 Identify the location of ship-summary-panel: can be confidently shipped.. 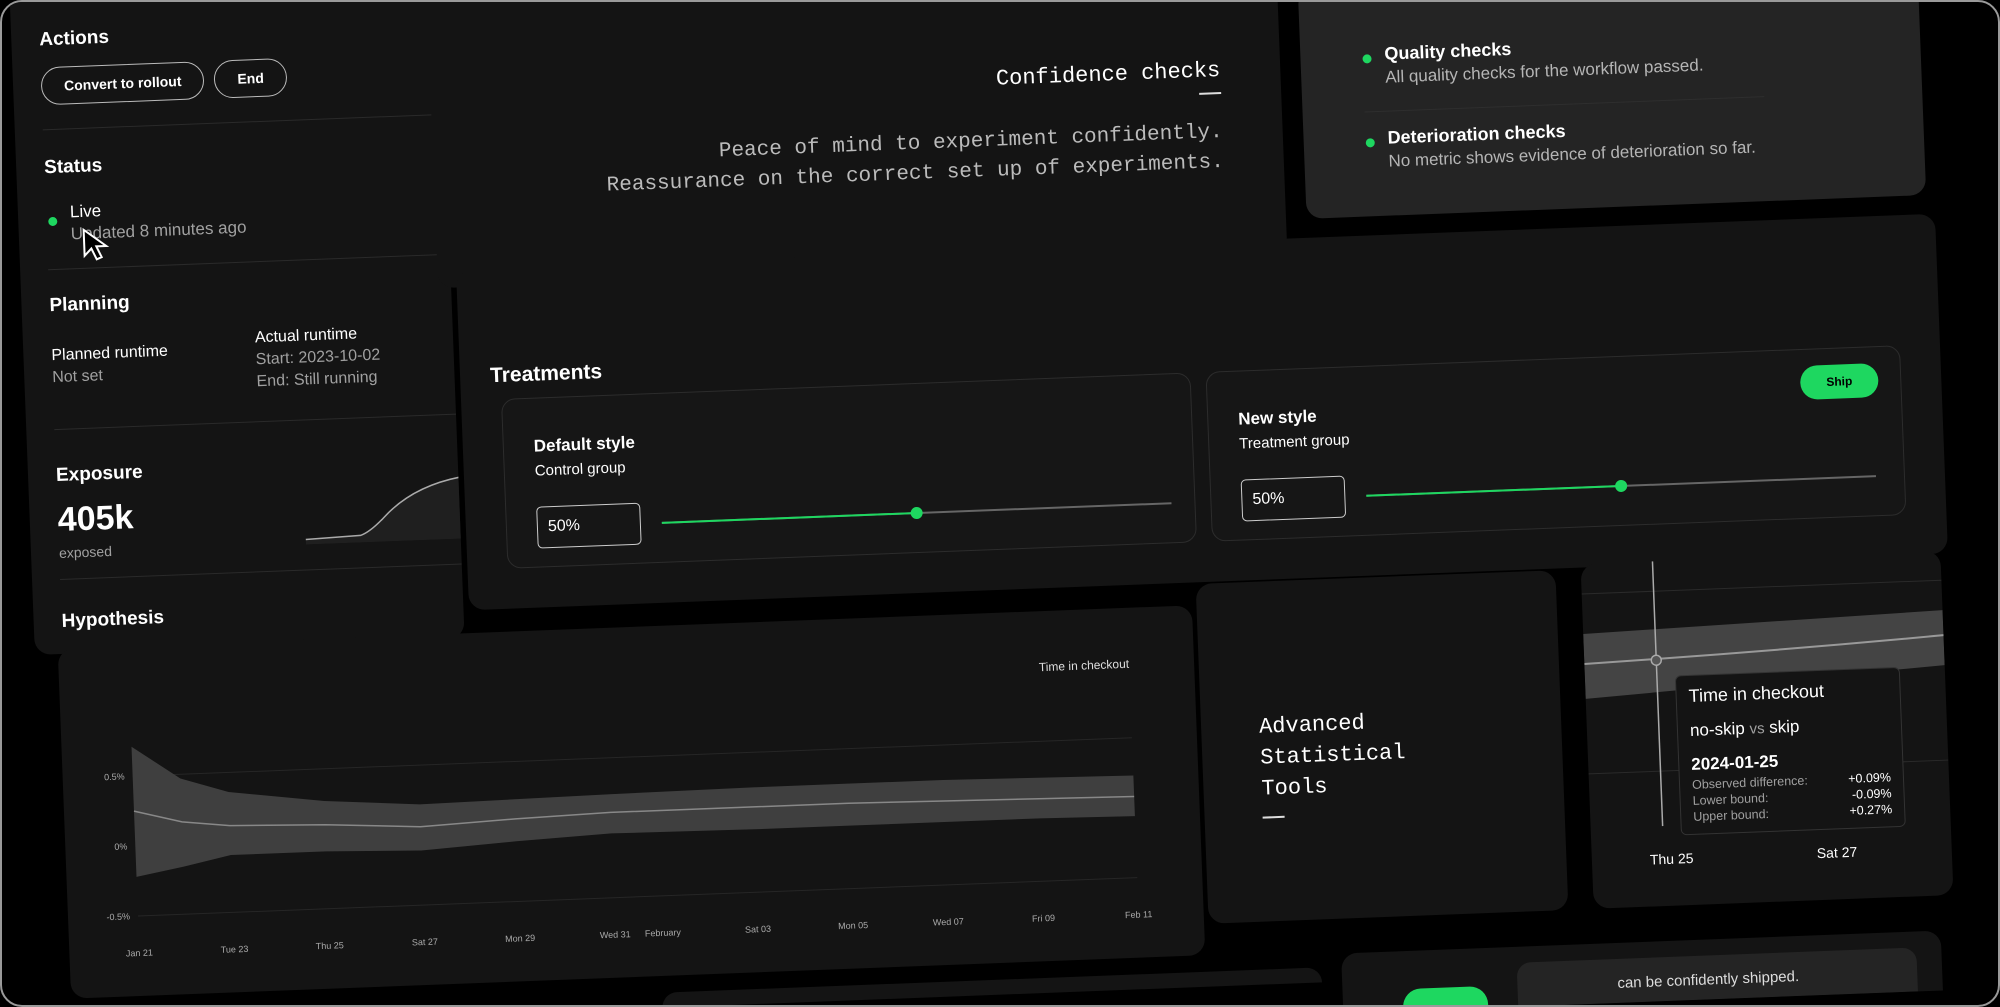
(1717, 976).